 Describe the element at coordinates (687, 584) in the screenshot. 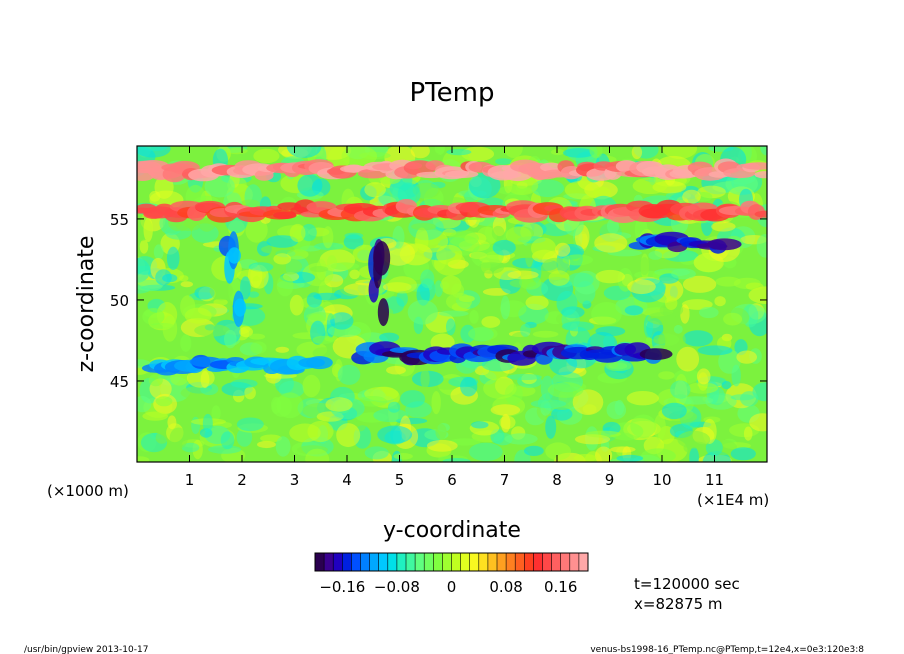

I see `time-annotation: t=120000 sec` at that location.